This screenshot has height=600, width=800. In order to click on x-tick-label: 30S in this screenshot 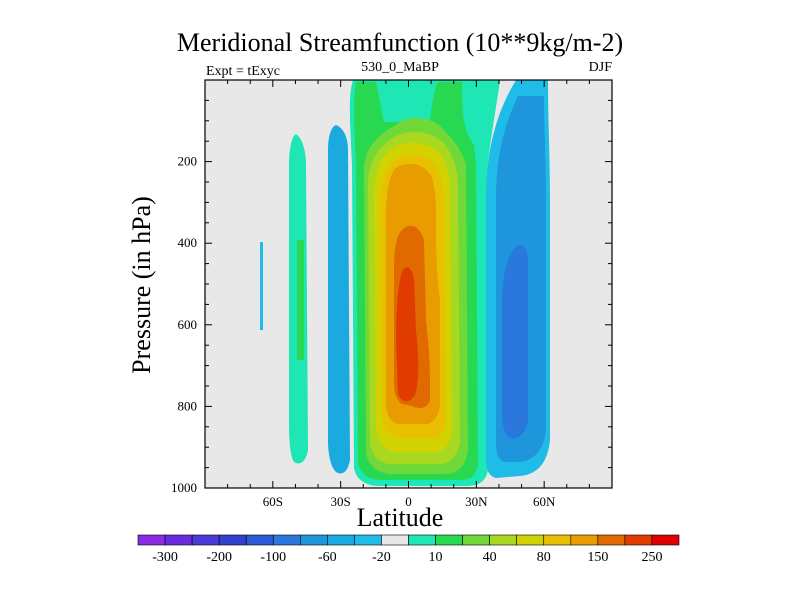, I will do `click(341, 501)`.